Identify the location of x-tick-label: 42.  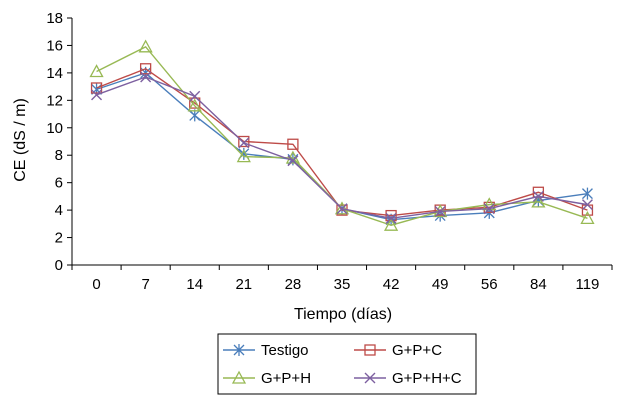
(391, 284).